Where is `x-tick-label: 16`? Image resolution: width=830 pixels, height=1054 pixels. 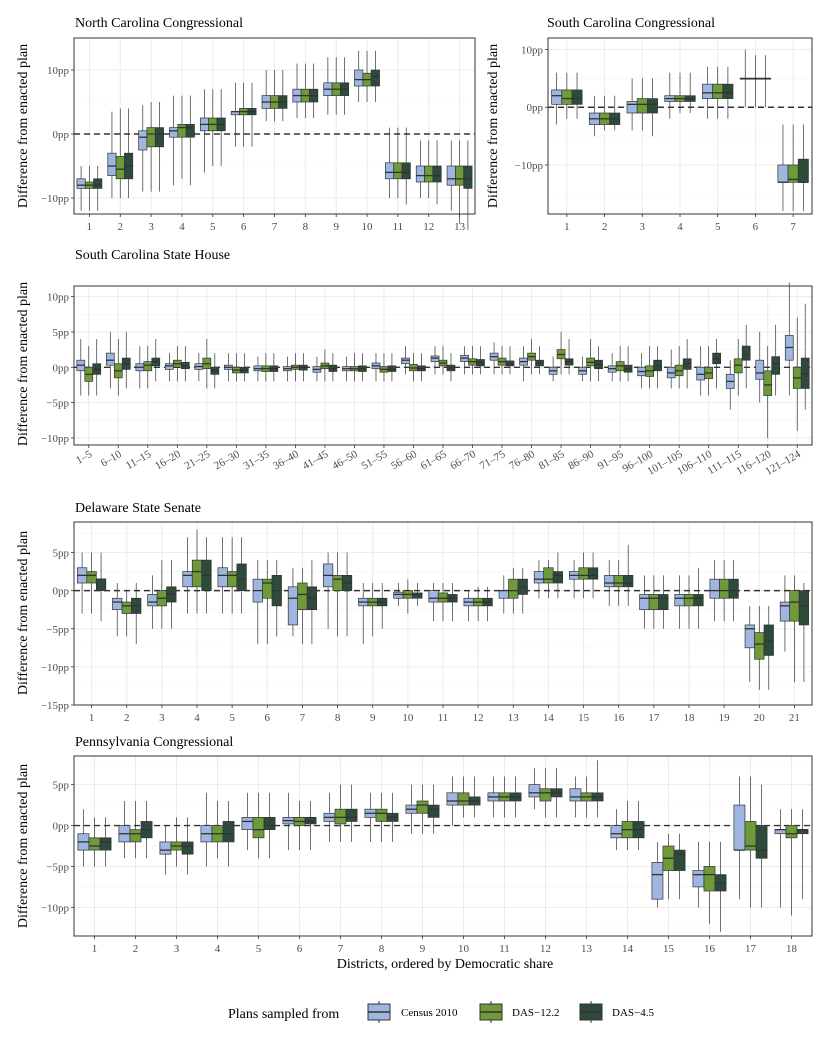 x-tick-label: 16 is located at coordinates (619, 718).